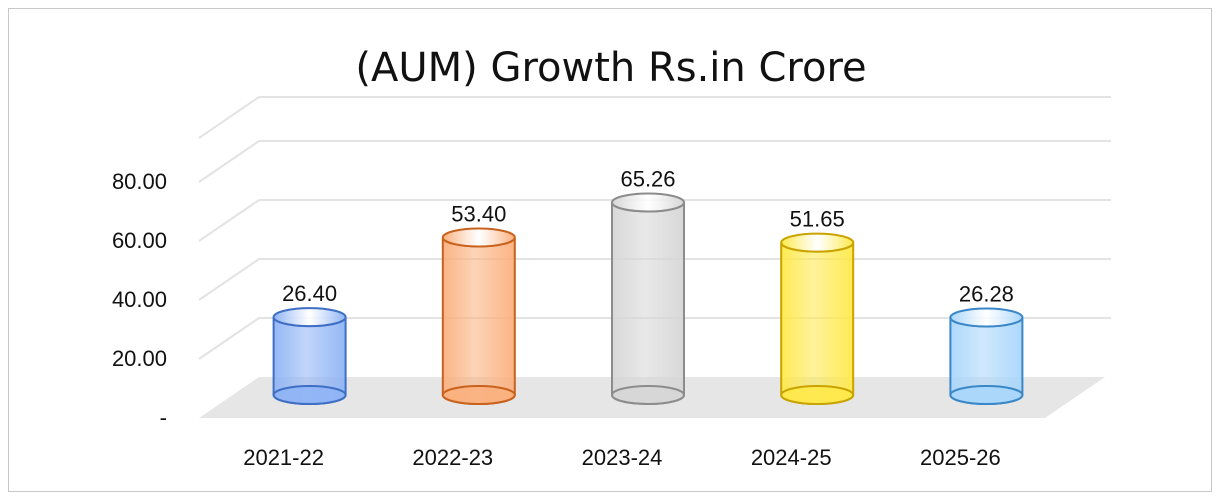 This screenshot has width=1222, height=500. I want to click on y-tick-label: 40.00, so click(139, 299).